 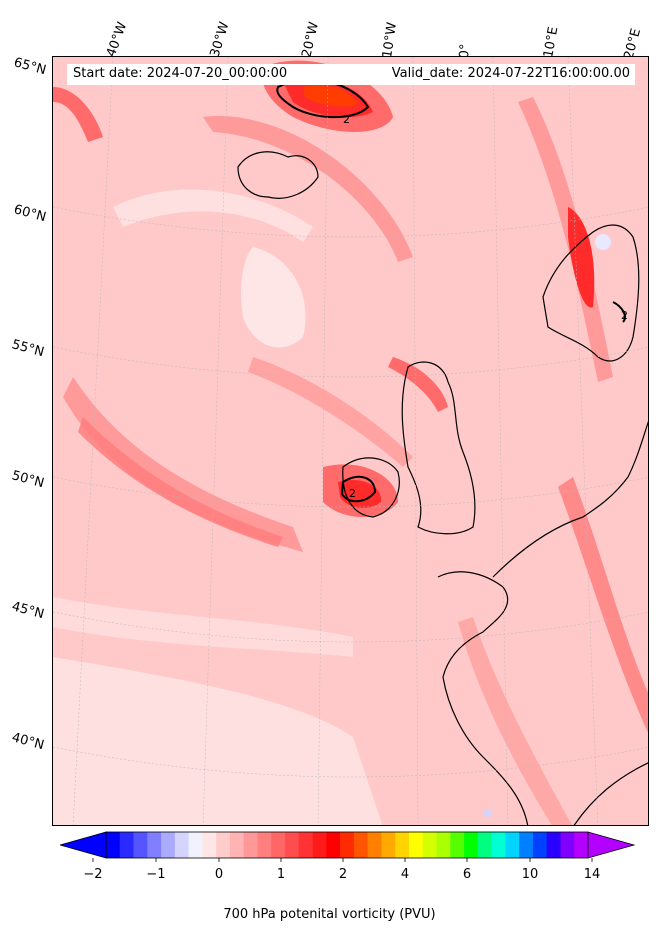 What do you see at coordinates (405, 874) in the screenshot?
I see `colorbar-tick-label: 4` at bounding box center [405, 874].